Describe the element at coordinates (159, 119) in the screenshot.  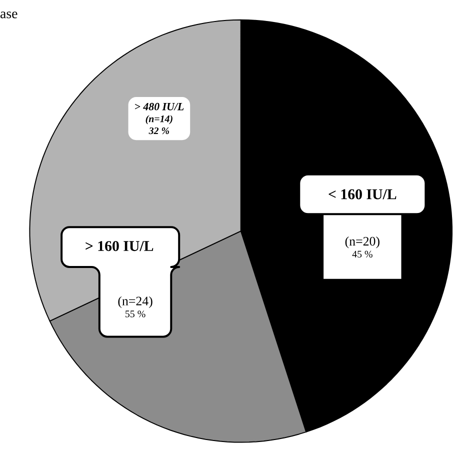
I see `text: (n=14)` at that location.